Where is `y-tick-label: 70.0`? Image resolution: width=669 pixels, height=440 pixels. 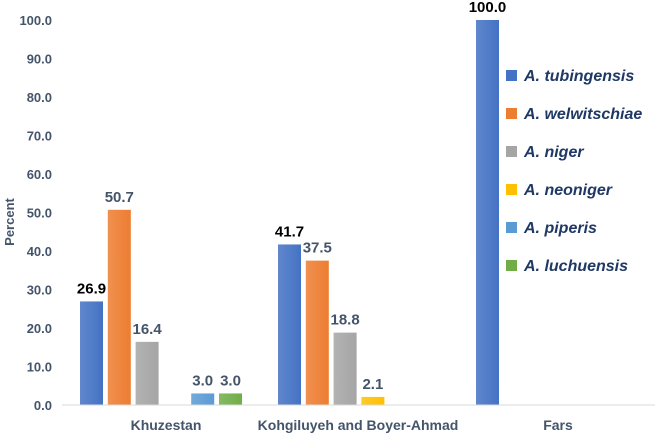
y-tick-label: 70.0 is located at coordinates (39, 136).